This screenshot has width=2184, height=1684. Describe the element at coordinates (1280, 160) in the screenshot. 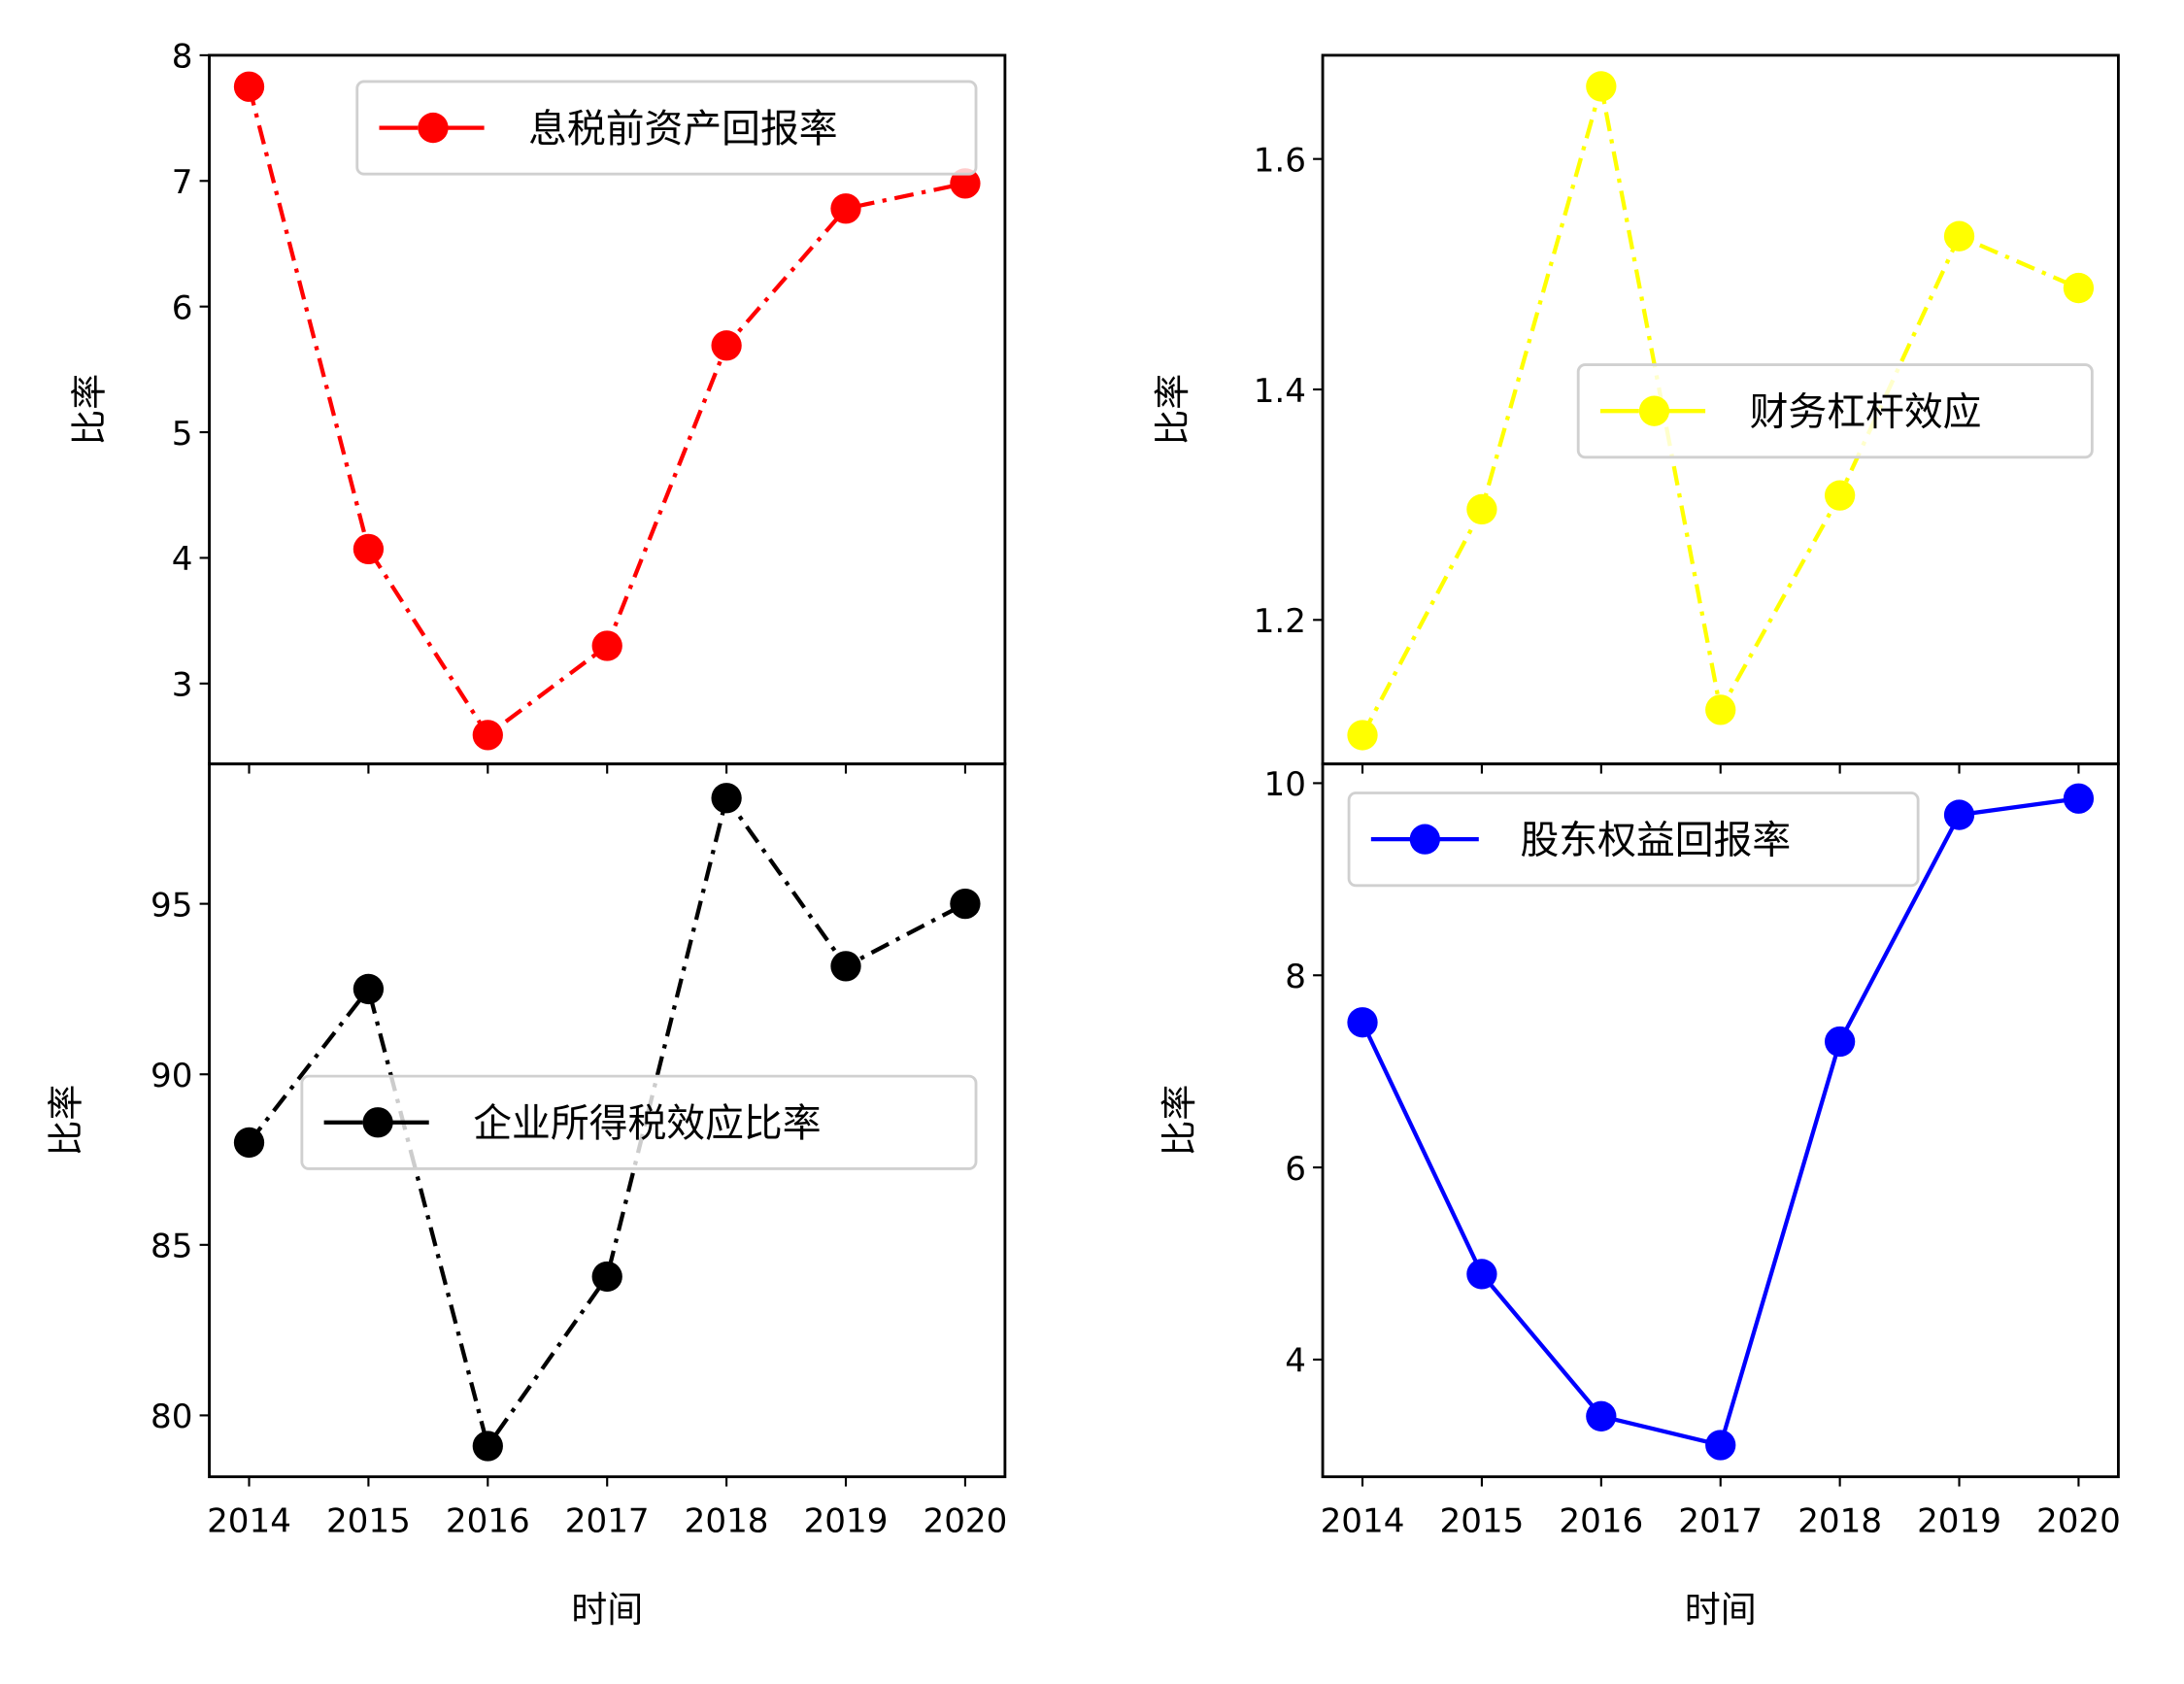

I see `y-tick-label: 1.6` at that location.